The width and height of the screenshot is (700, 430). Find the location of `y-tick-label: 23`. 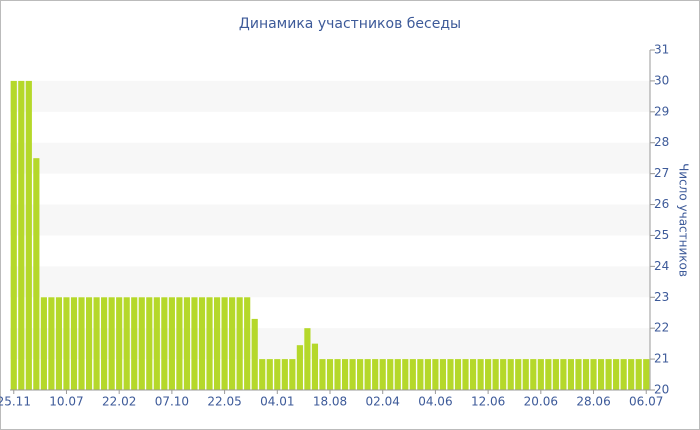

y-tick-label: 23 is located at coordinates (661, 297).